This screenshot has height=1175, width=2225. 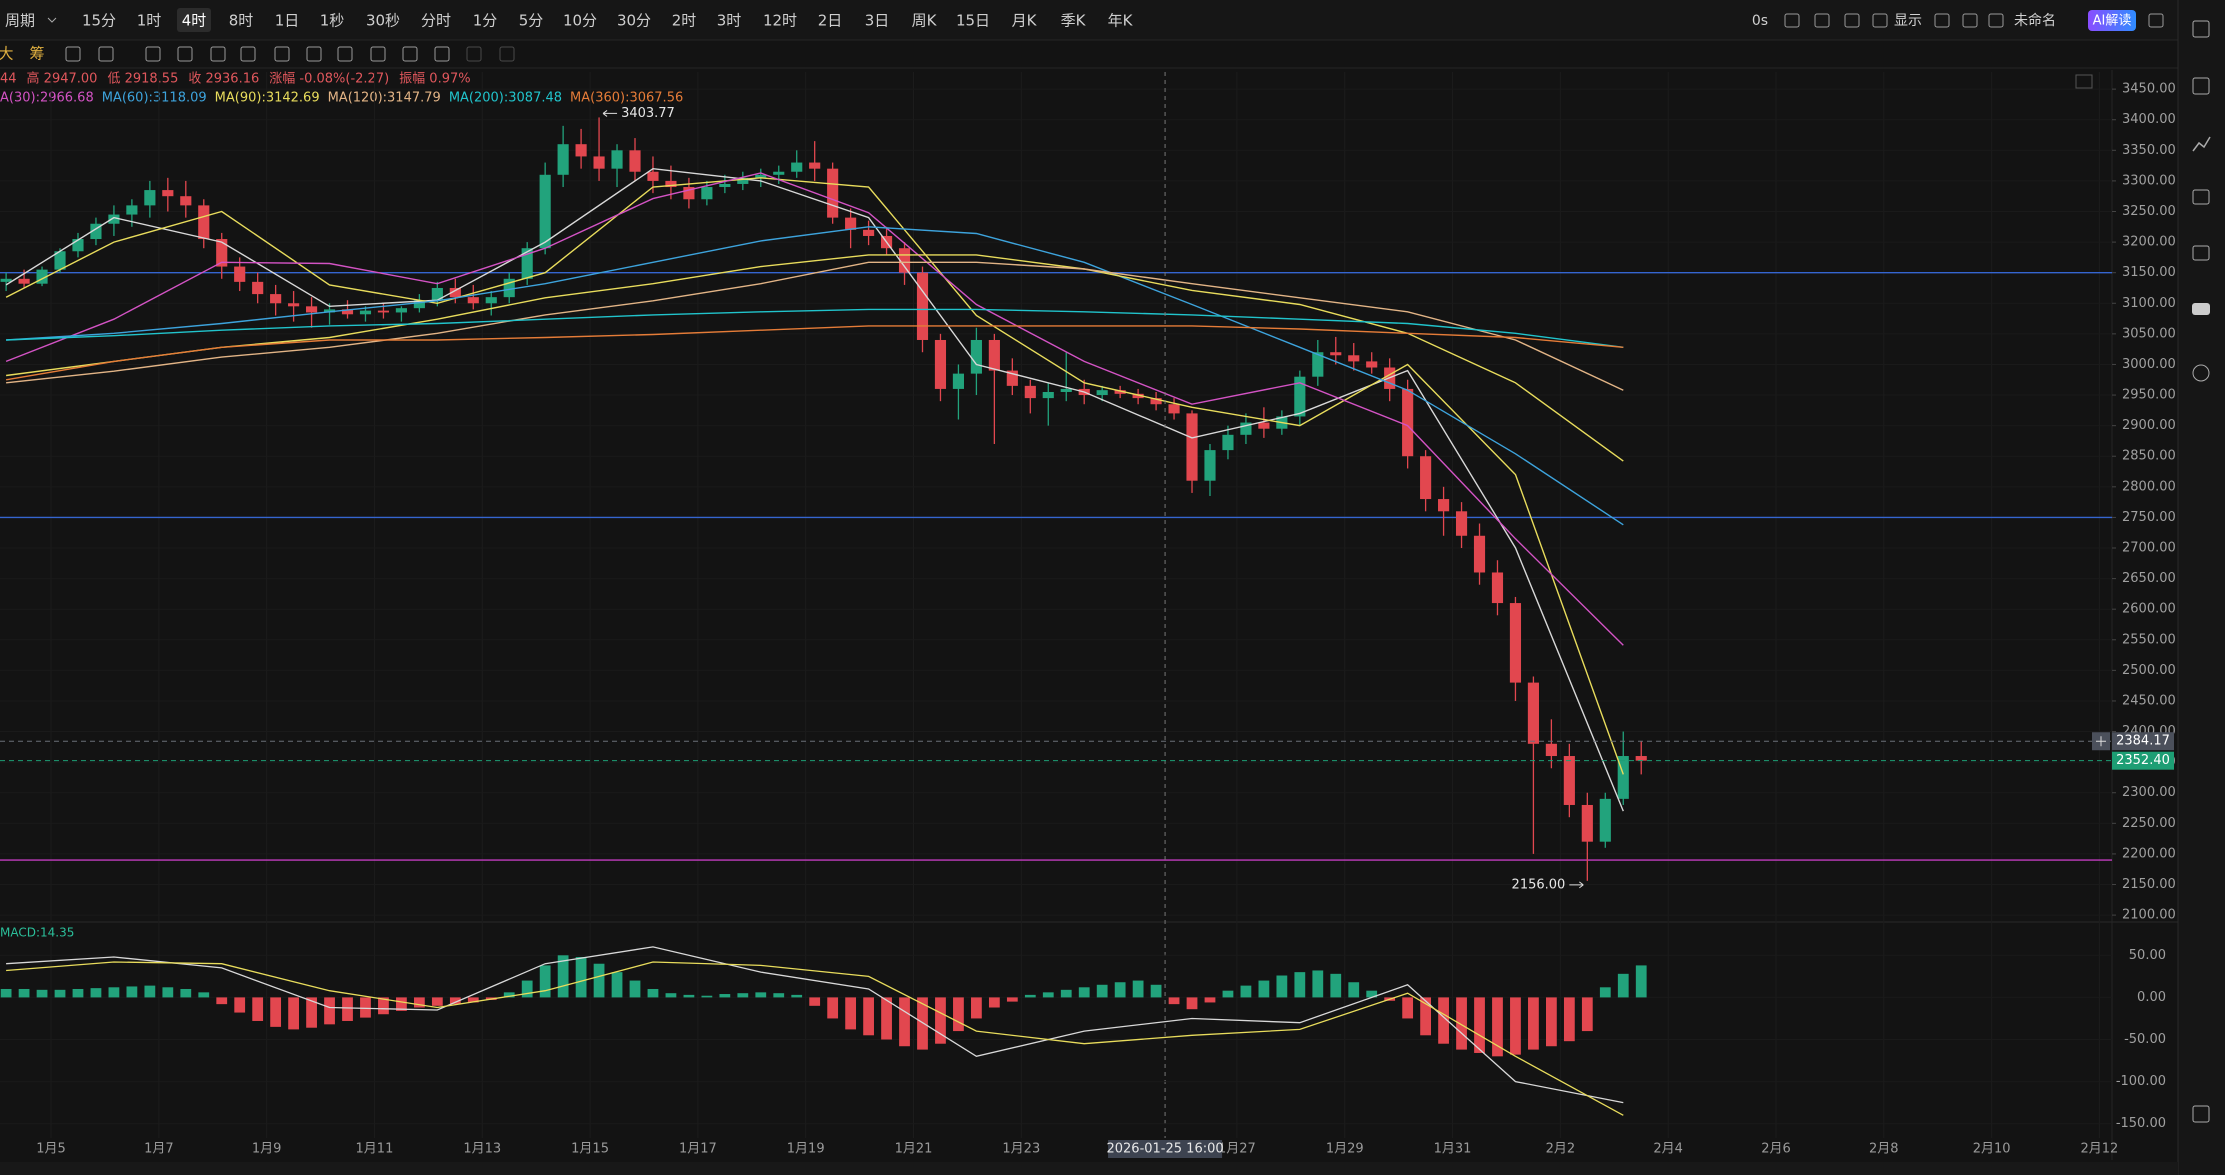 I want to click on period-button: 3时, so click(x=729, y=21).